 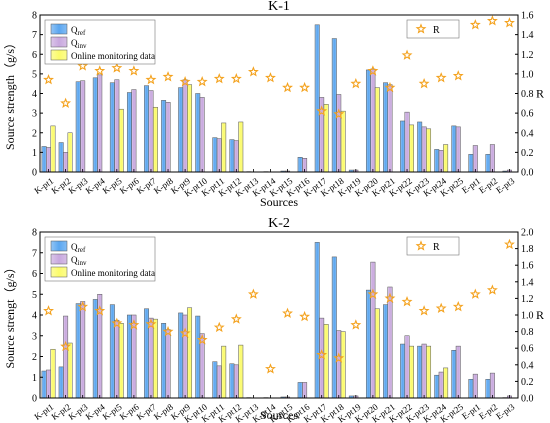 What do you see at coordinates (34, 316) in the screenshot?
I see `y-tick-label: 4` at bounding box center [34, 316].